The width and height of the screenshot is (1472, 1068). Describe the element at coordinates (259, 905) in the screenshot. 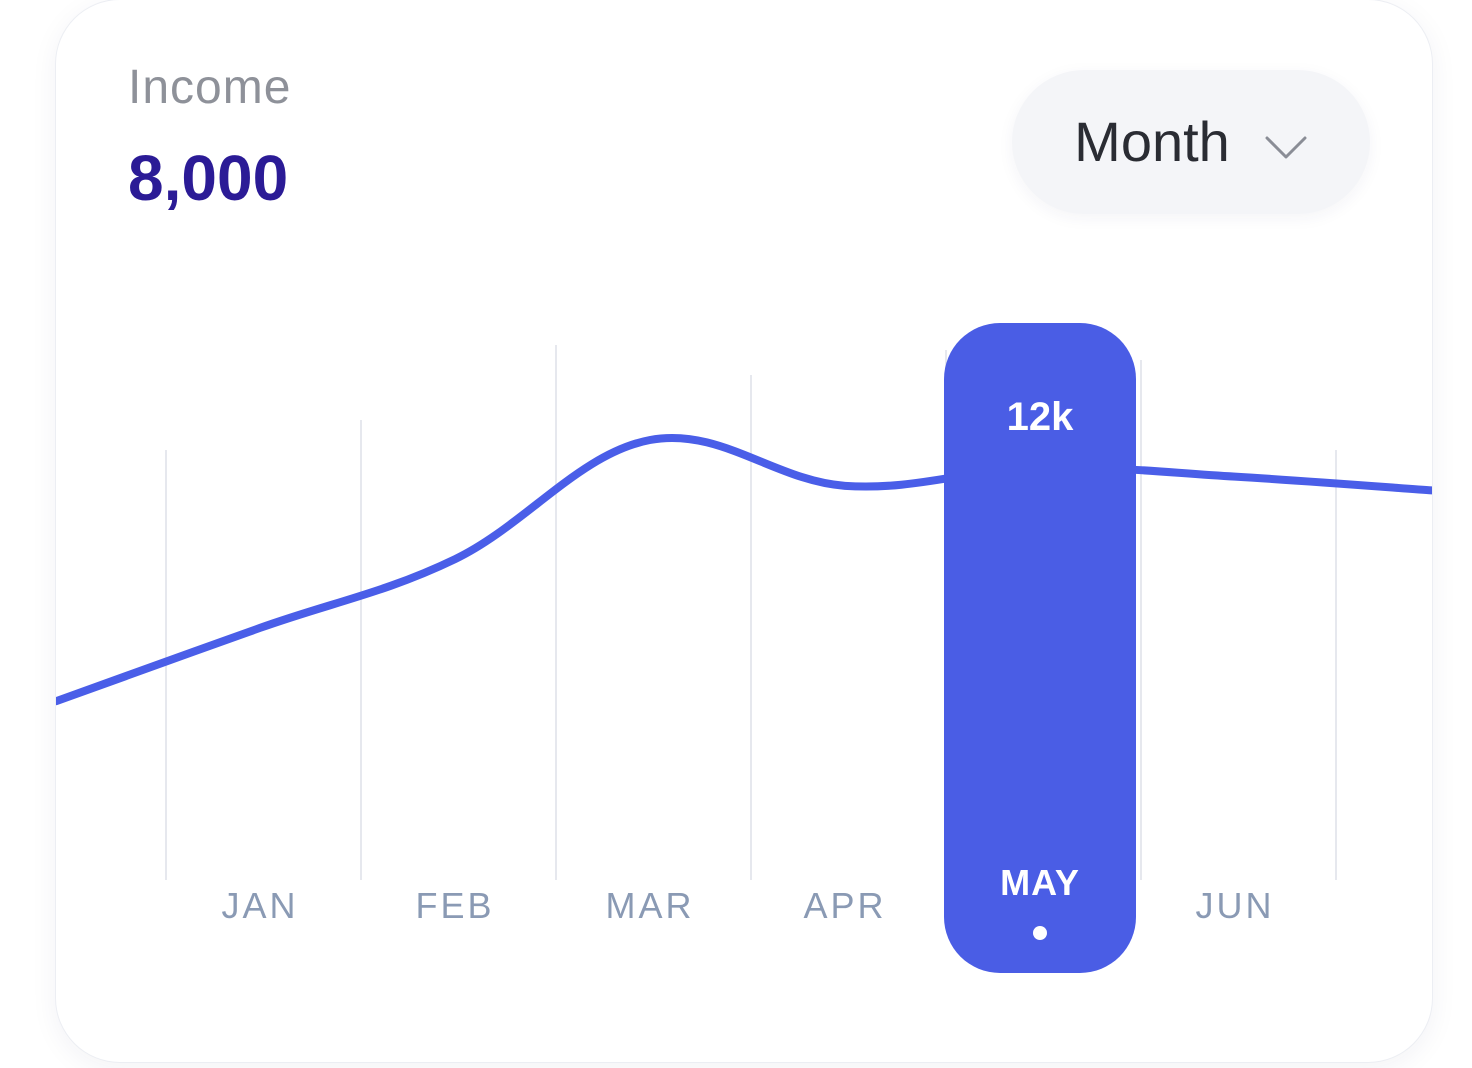

I see `tick-label-jan: JAN` at that location.